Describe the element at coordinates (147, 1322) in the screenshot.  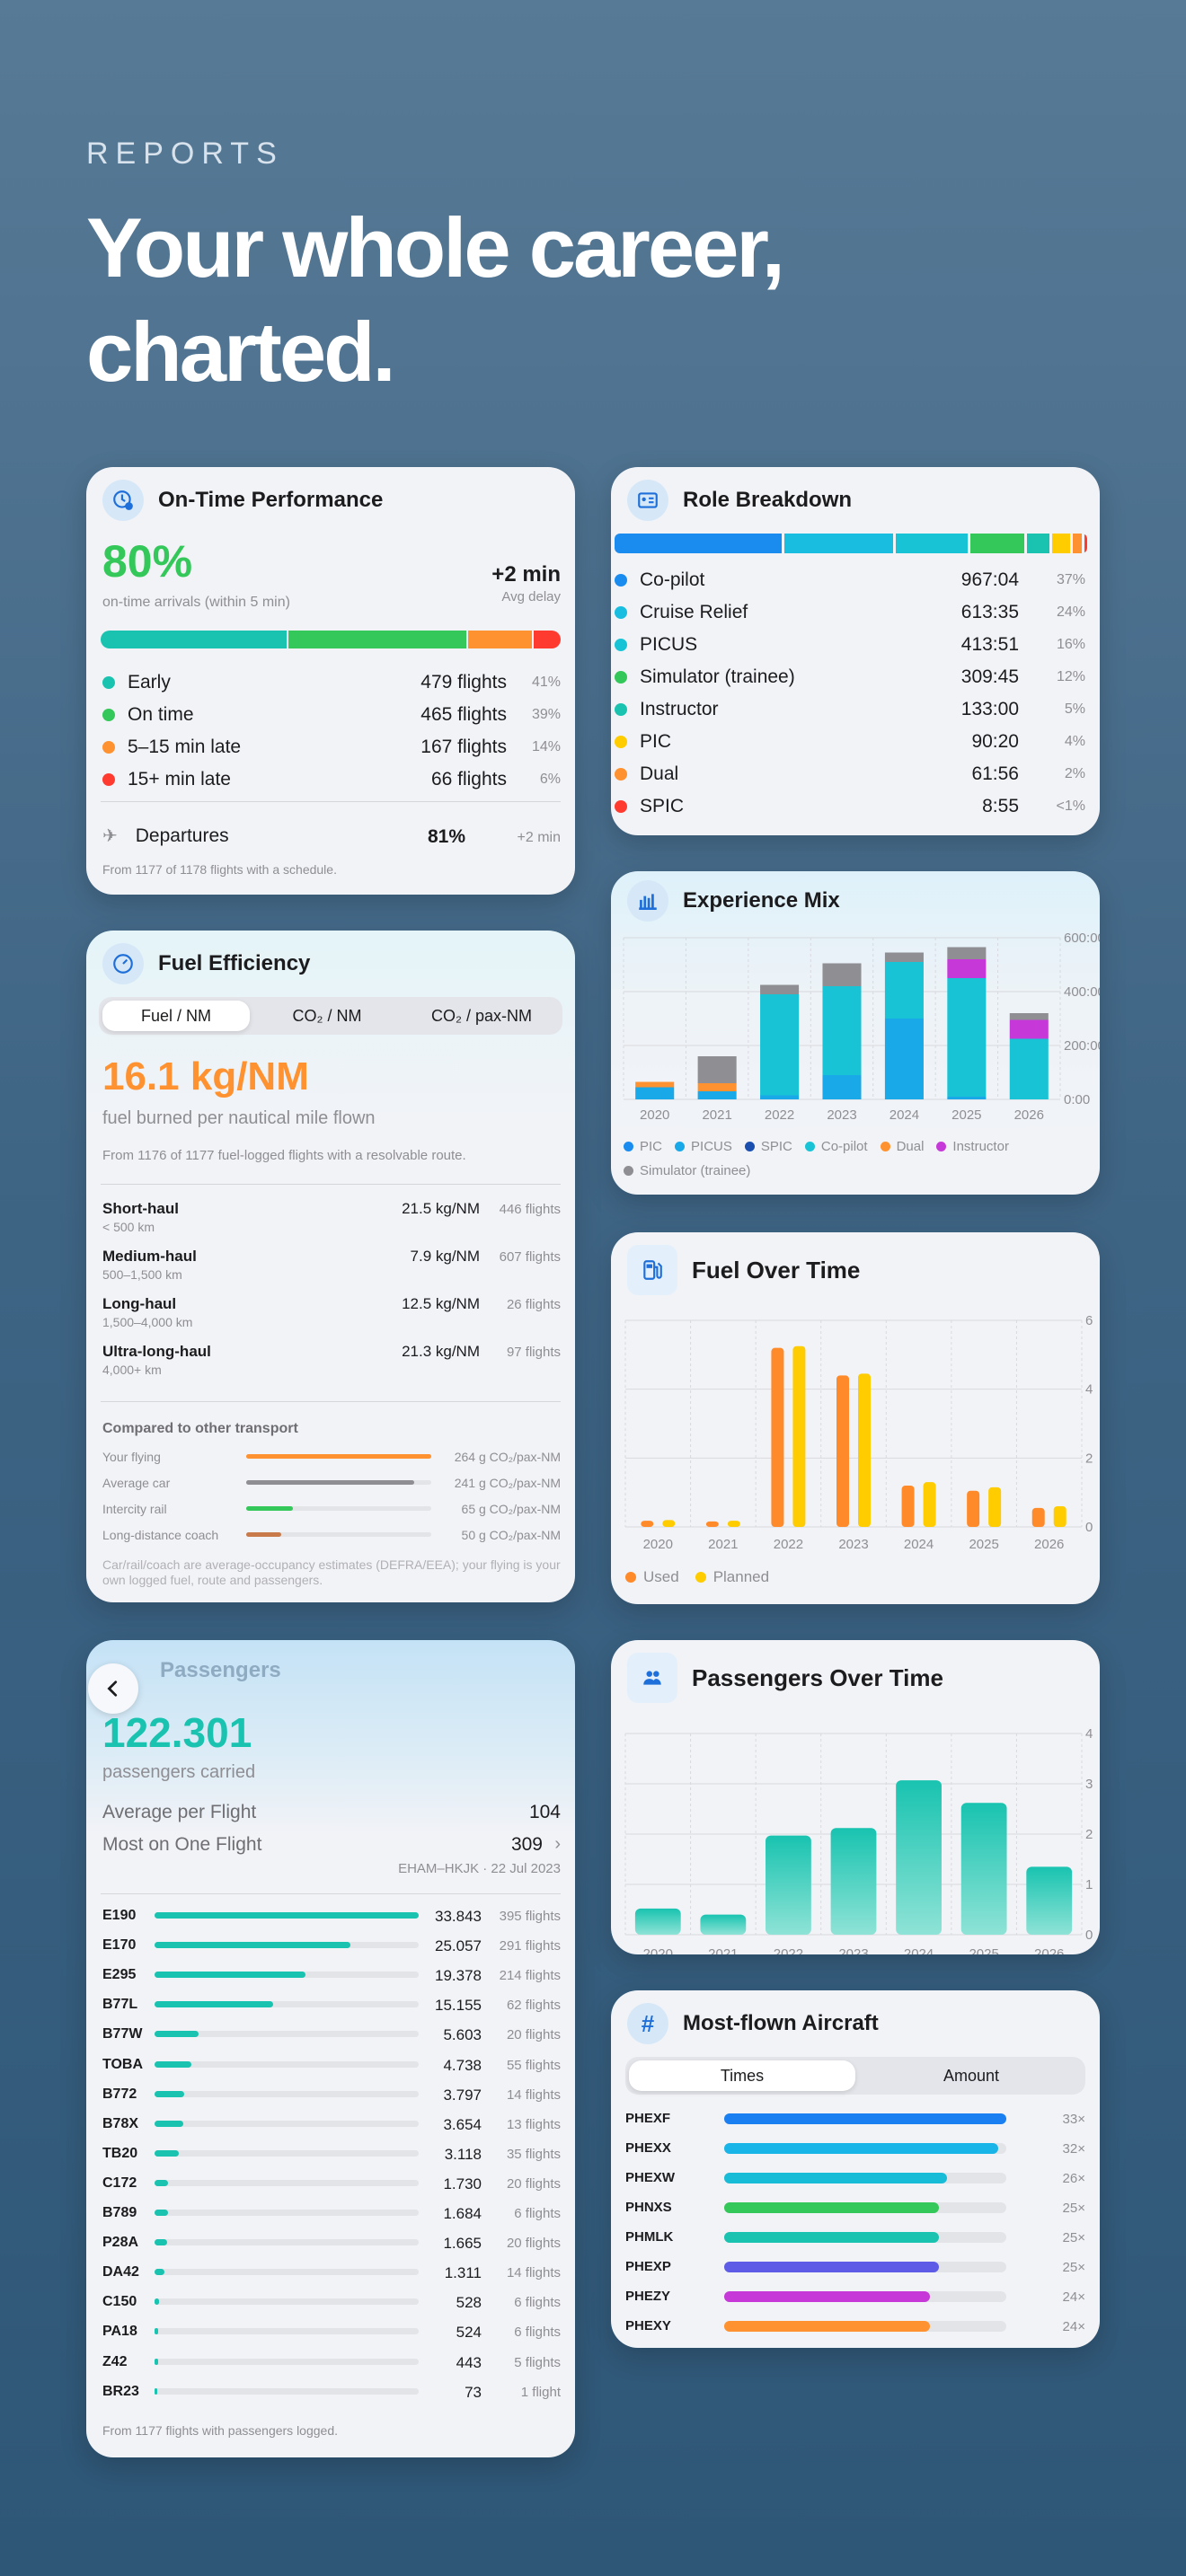
I see `haul-range: 1,500–4,000 km` at that location.